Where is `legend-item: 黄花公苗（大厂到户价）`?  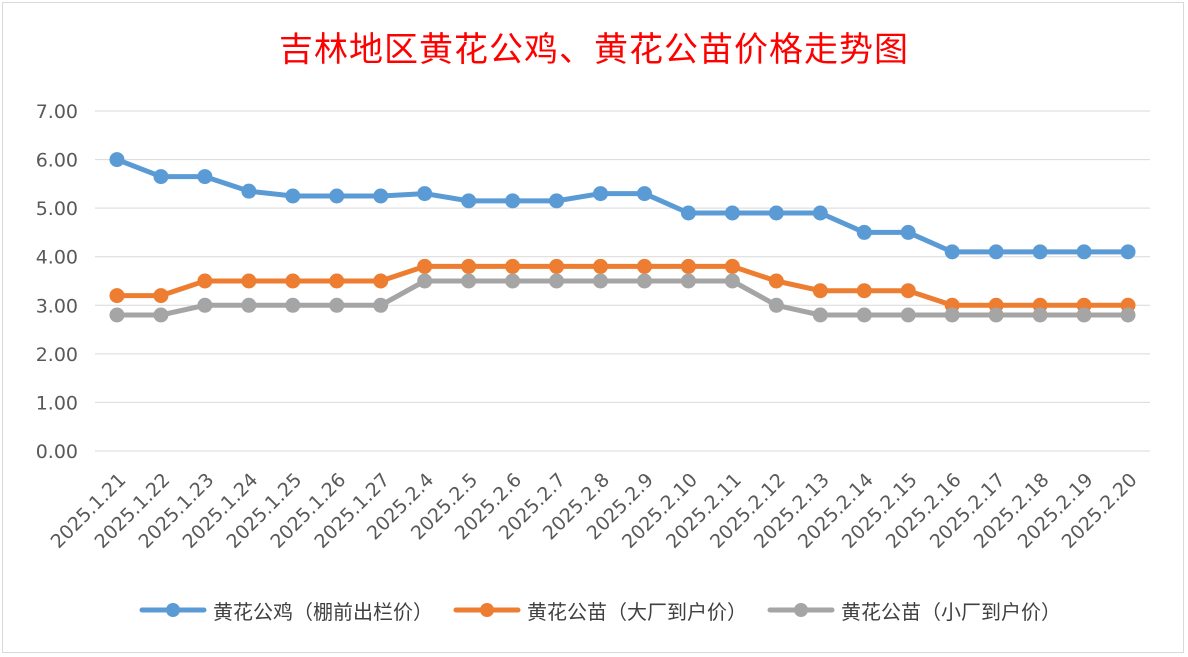
legend-item: 黄花公苗（大厂到户价） is located at coordinates (600, 610).